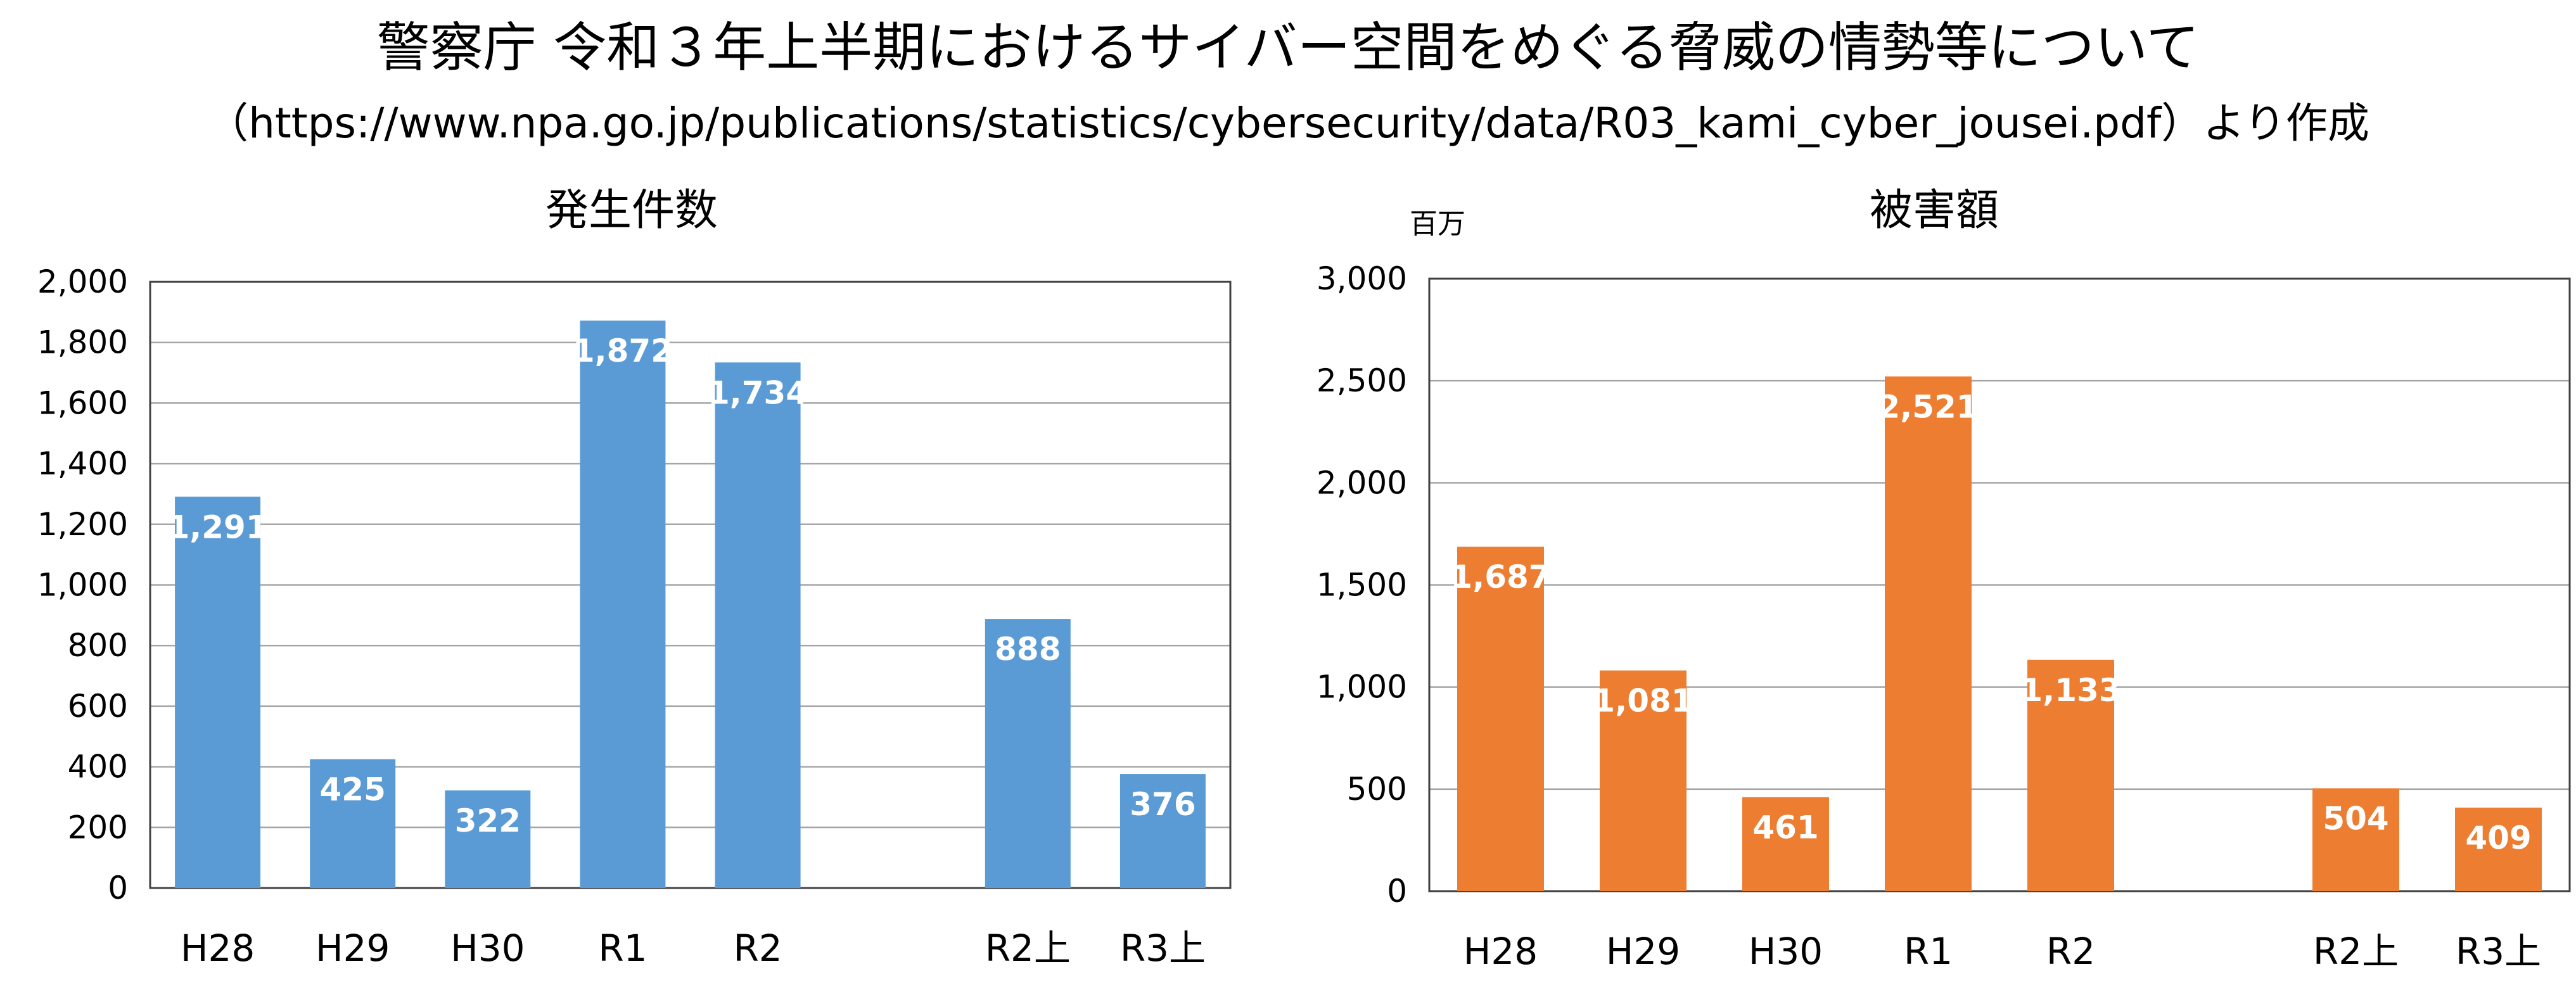 The height and width of the screenshot is (1002, 2576). What do you see at coordinates (2355, 819) in the screenshot?
I see `data-label: 504` at bounding box center [2355, 819].